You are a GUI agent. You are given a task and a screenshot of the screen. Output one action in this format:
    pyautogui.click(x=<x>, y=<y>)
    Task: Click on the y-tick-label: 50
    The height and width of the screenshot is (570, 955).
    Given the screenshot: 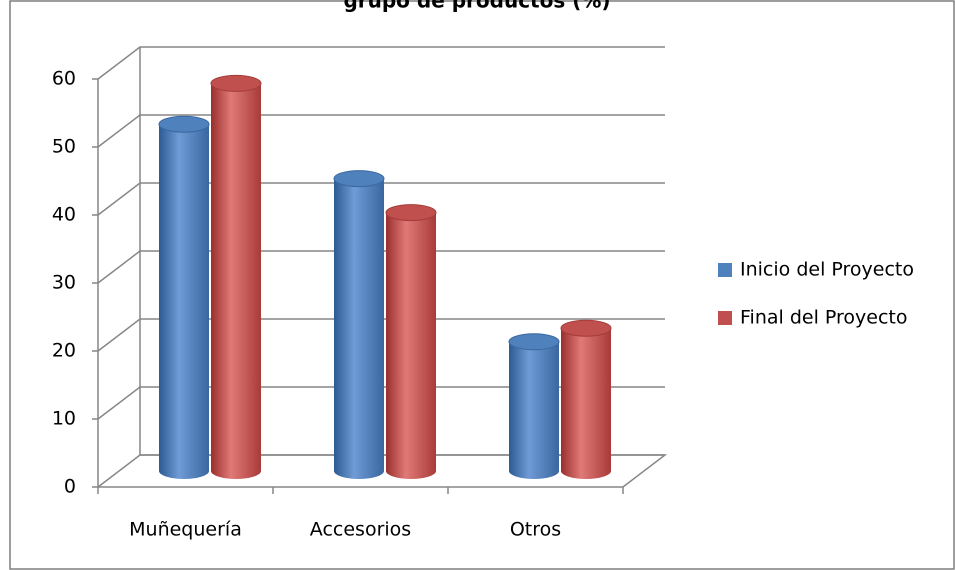 What is the action you would take?
    pyautogui.click(x=64, y=147)
    